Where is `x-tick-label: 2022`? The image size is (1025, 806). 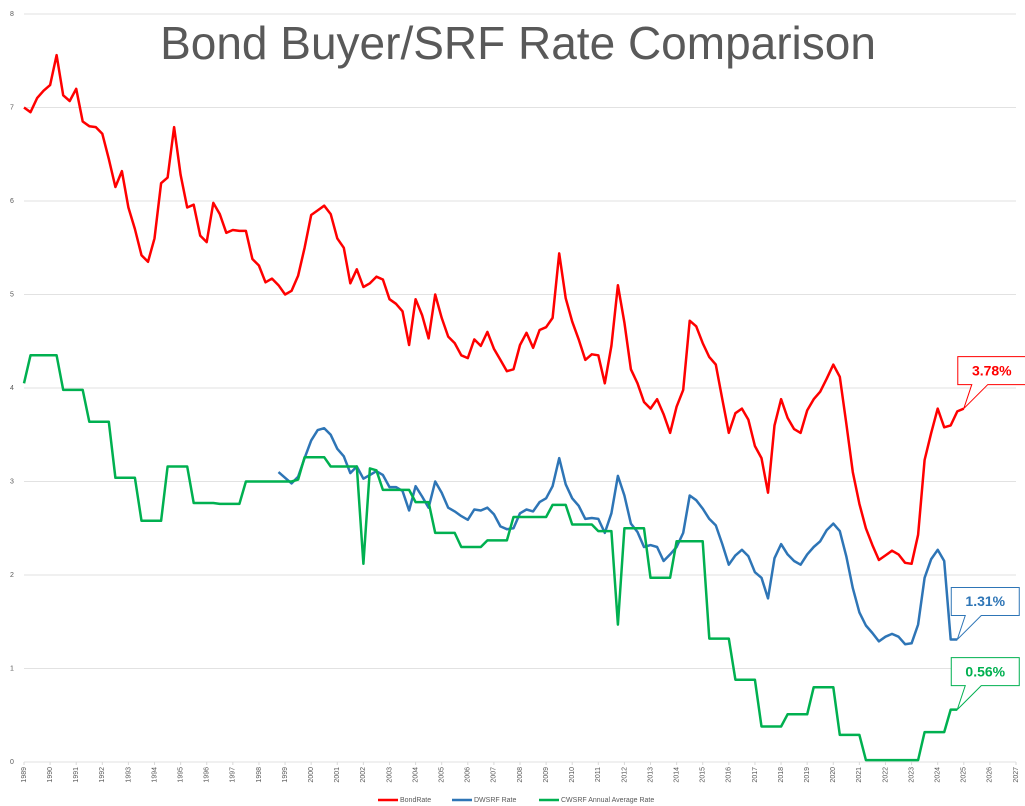
x-tick-label: 2022 is located at coordinates (885, 775).